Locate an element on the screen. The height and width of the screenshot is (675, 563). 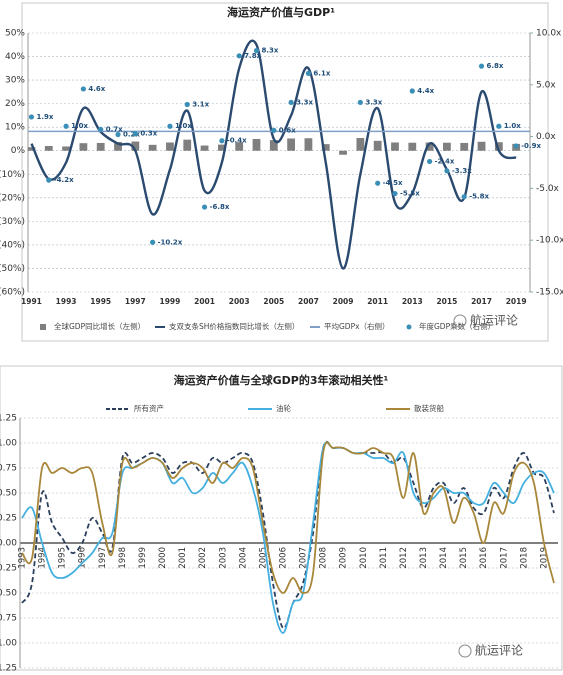
value-label: 4.4x is located at coordinates (425, 91).